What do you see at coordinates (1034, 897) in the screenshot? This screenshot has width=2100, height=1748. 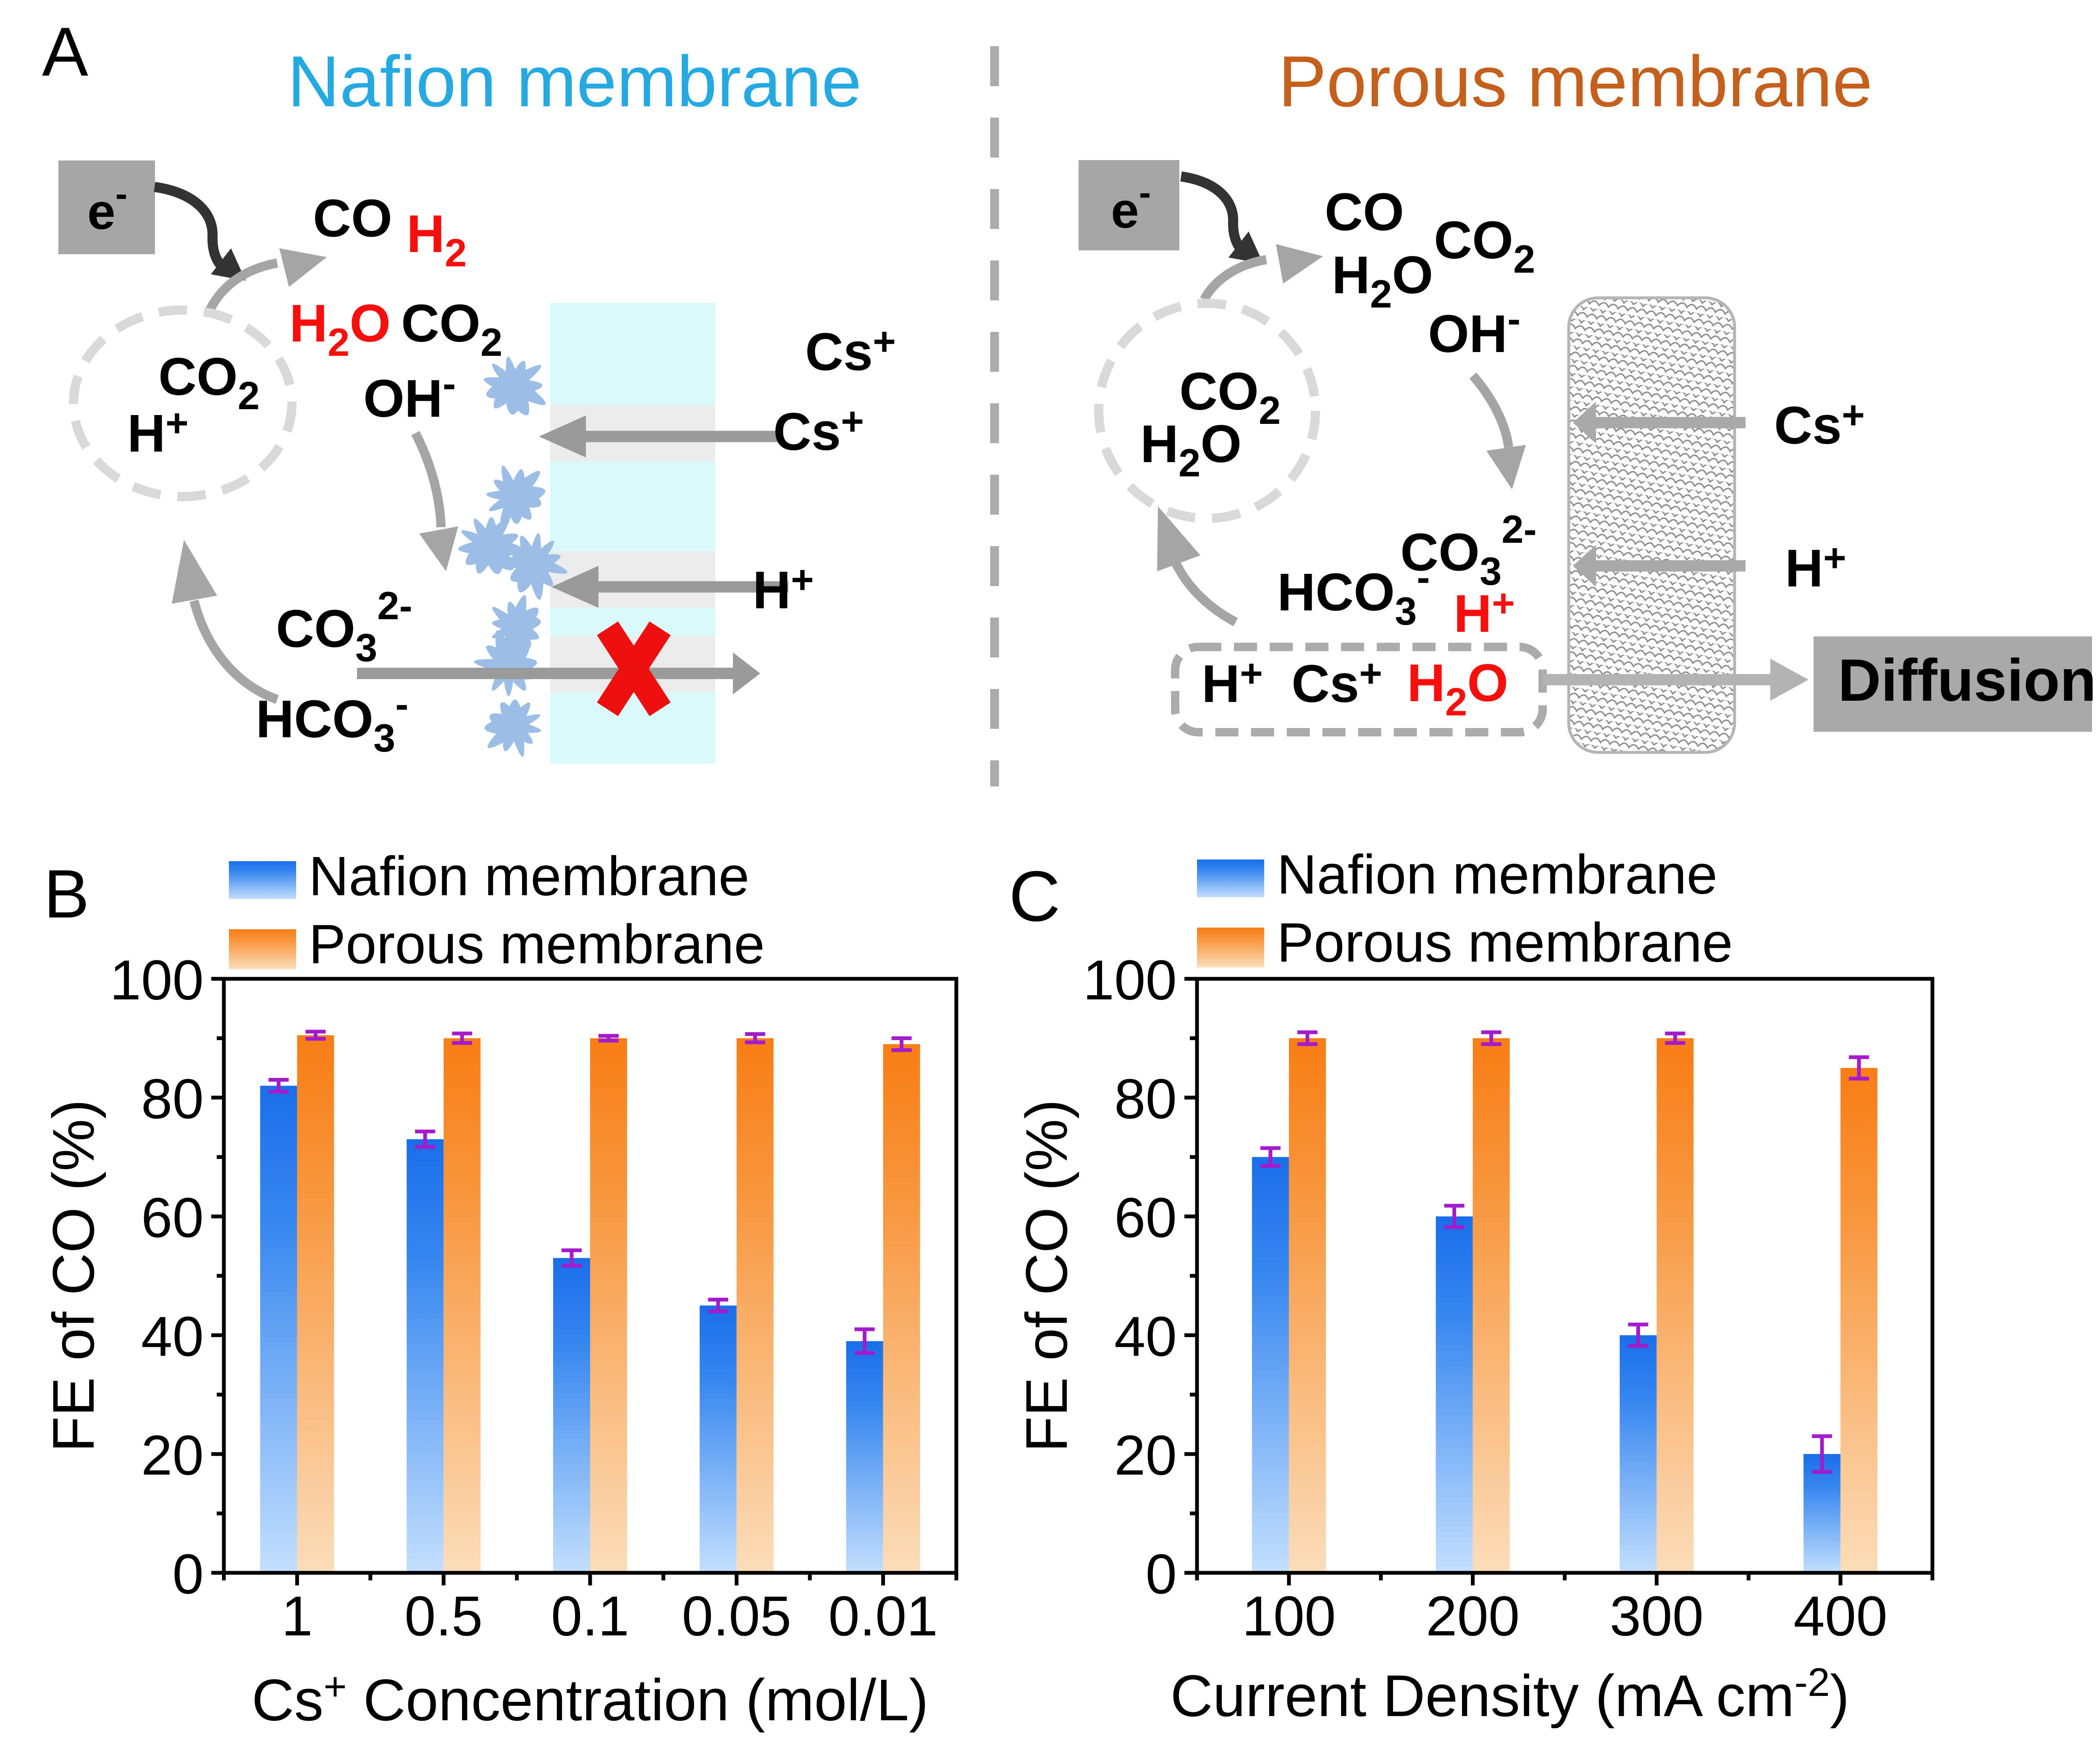 I see `svg-text: C` at bounding box center [1034, 897].